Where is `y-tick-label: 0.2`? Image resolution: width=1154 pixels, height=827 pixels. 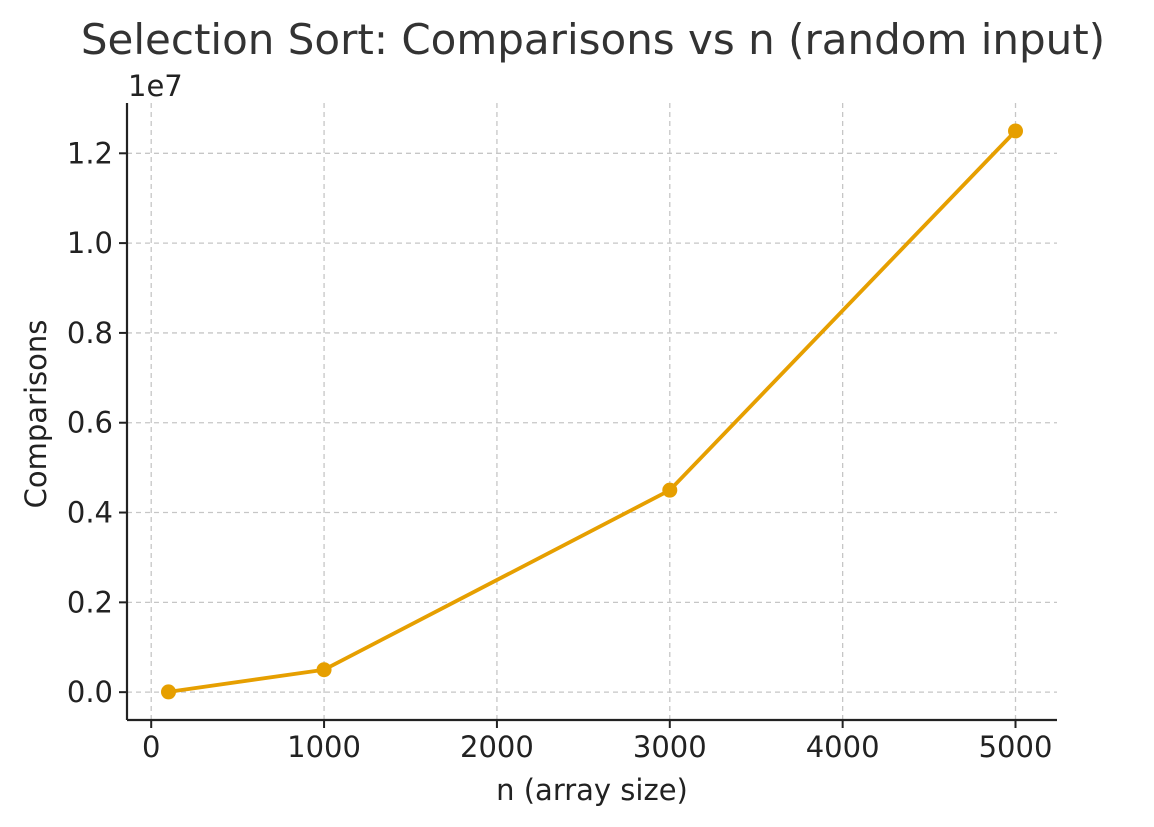
y-tick-label: 0.2 is located at coordinates (90, 602).